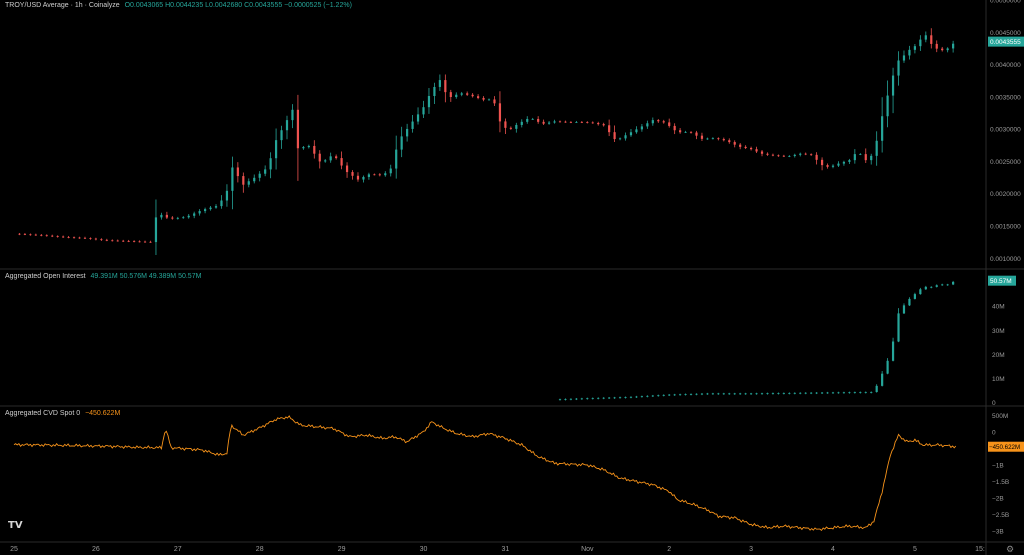 The image size is (1024, 555). Describe the element at coordinates (1006, 446) in the screenshot. I see `last-cvd-badge` at that location.